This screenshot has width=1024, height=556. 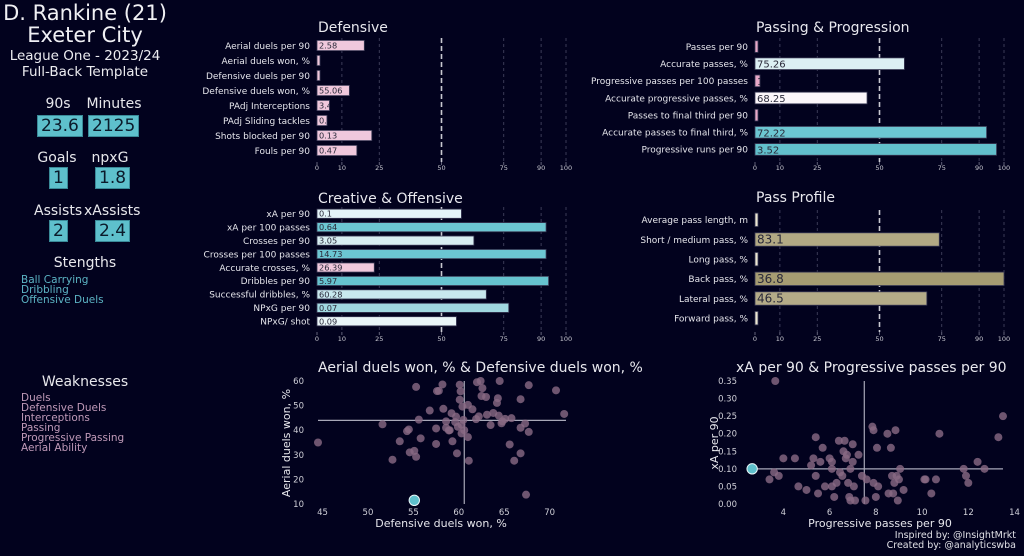 I want to click on creative-offensive-value-label: 60.28, so click(x=330, y=294).